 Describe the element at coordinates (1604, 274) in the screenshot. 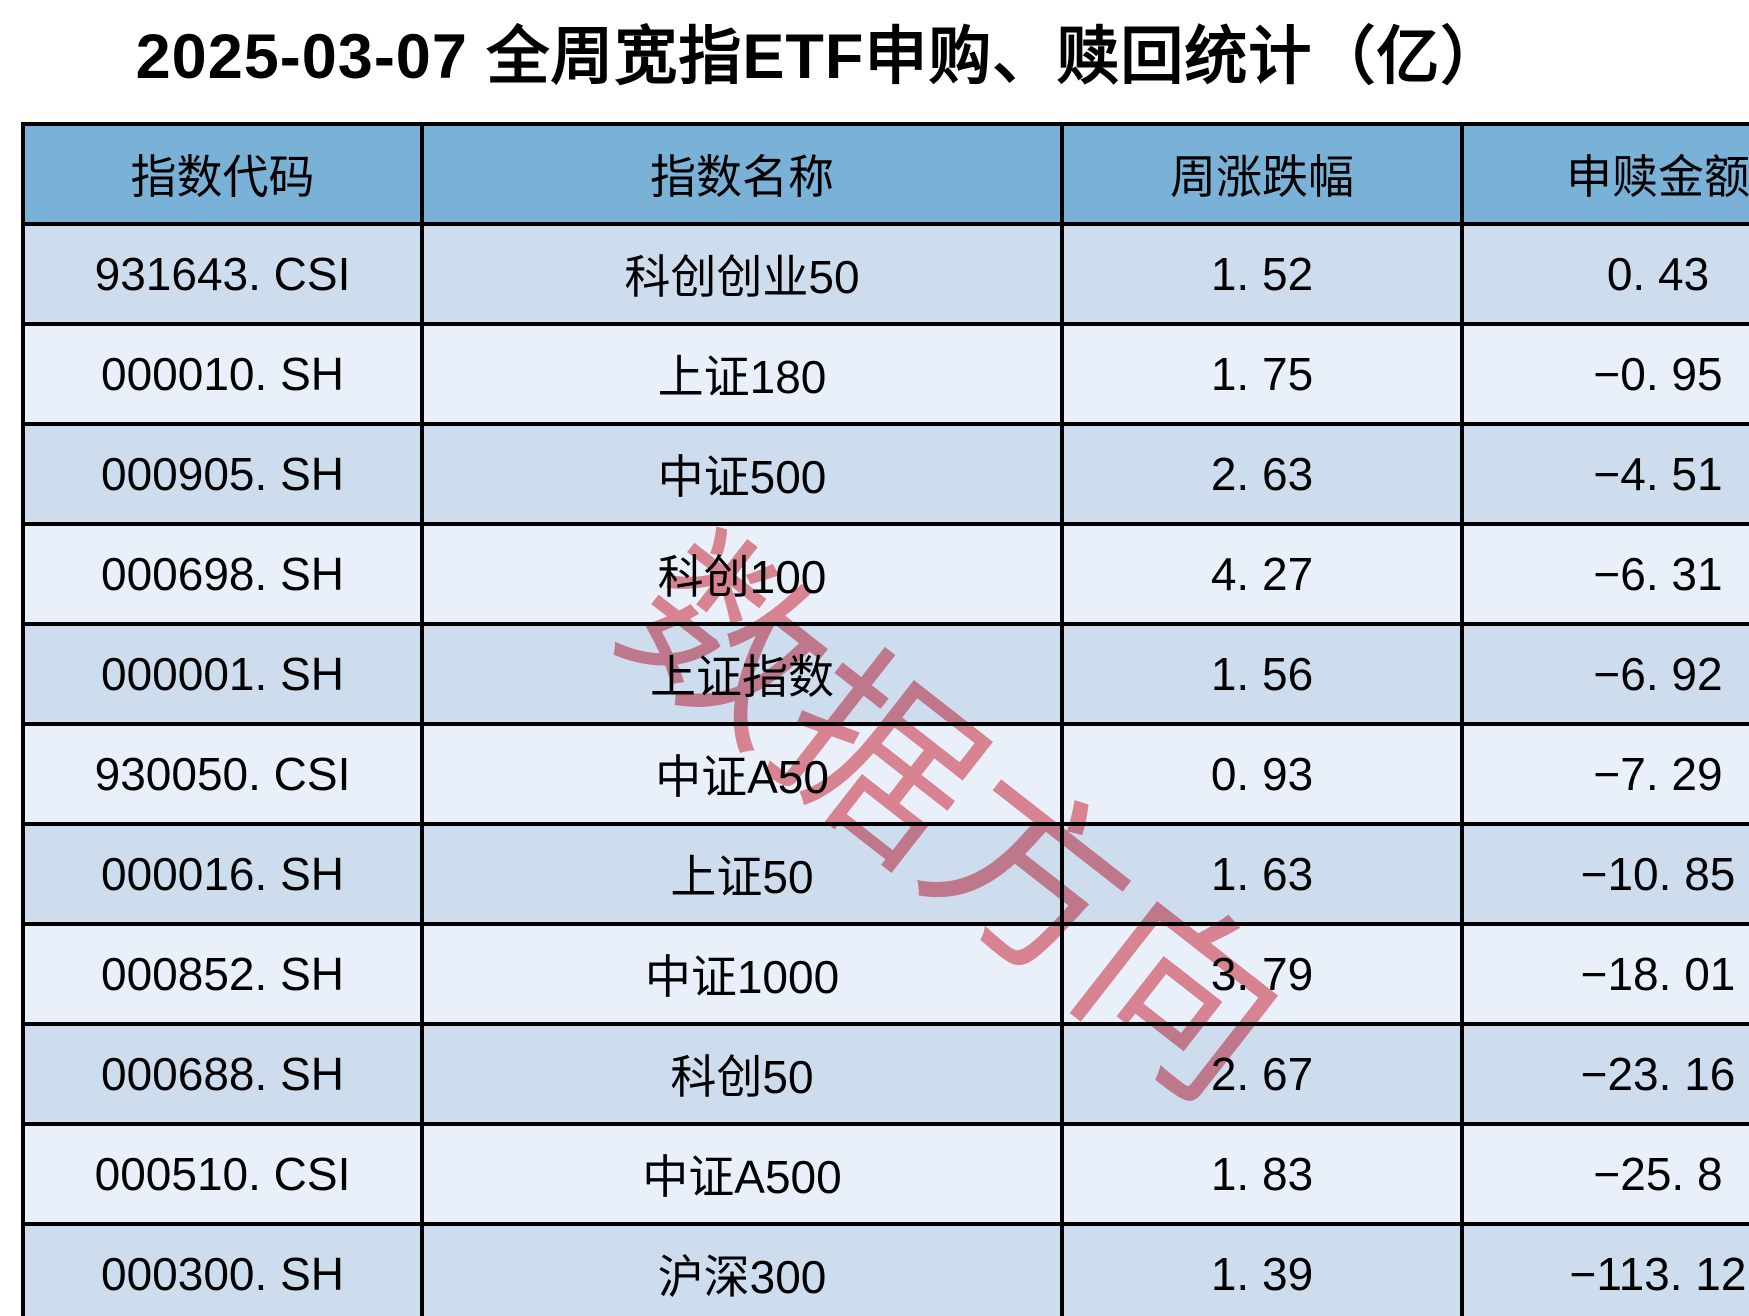

I see `amount-cell: 0. 43` at that location.